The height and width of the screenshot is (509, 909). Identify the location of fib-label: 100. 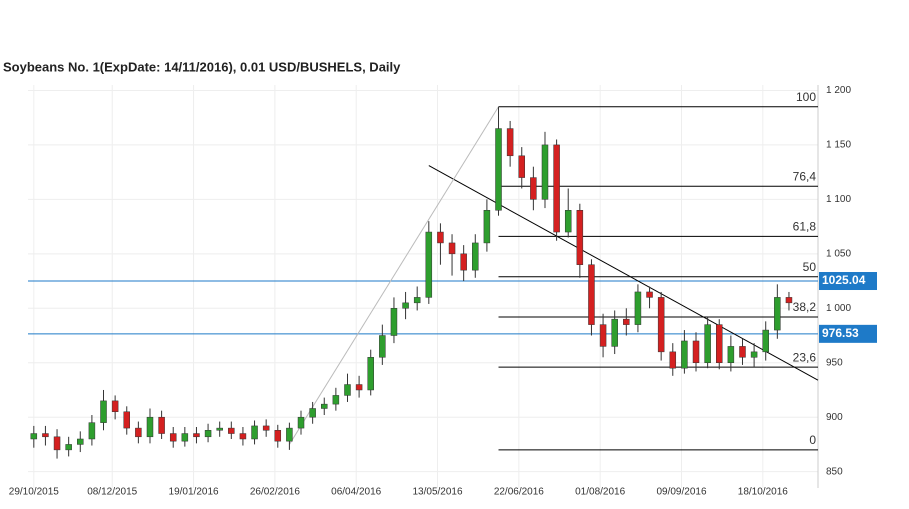
(806, 97).